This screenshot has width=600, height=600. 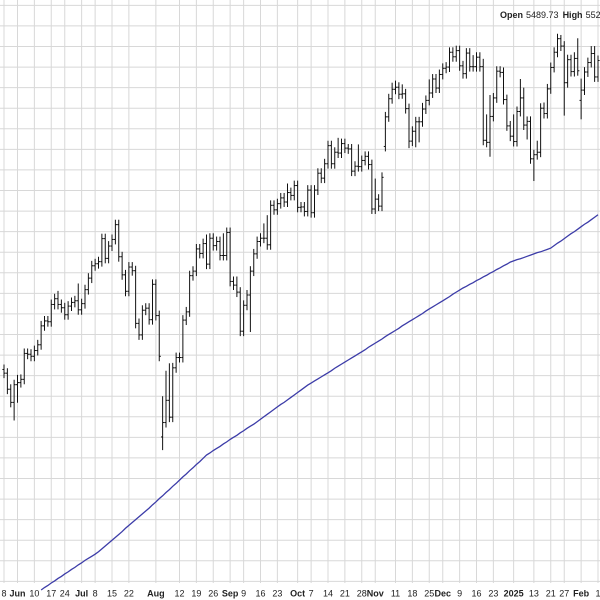 I want to click on x-tick-label: 17, so click(x=51, y=593).